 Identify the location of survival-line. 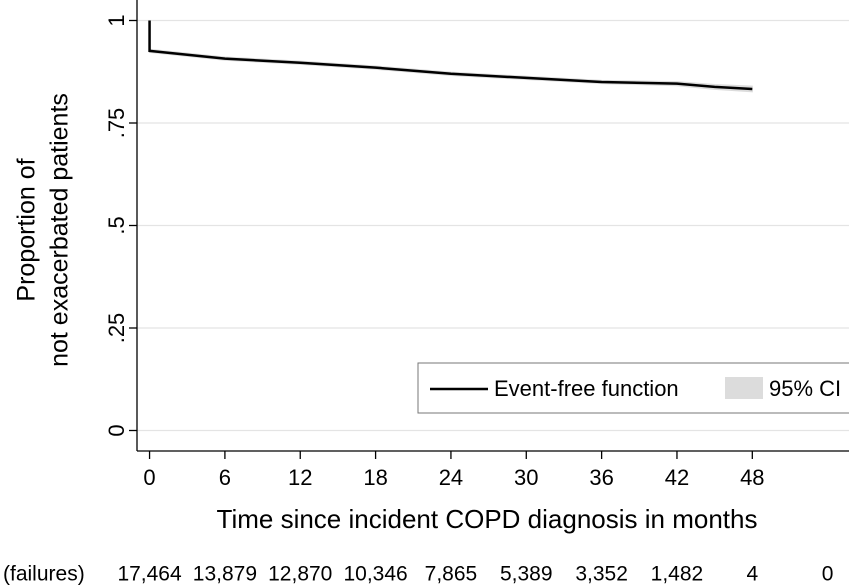
(450, 55).